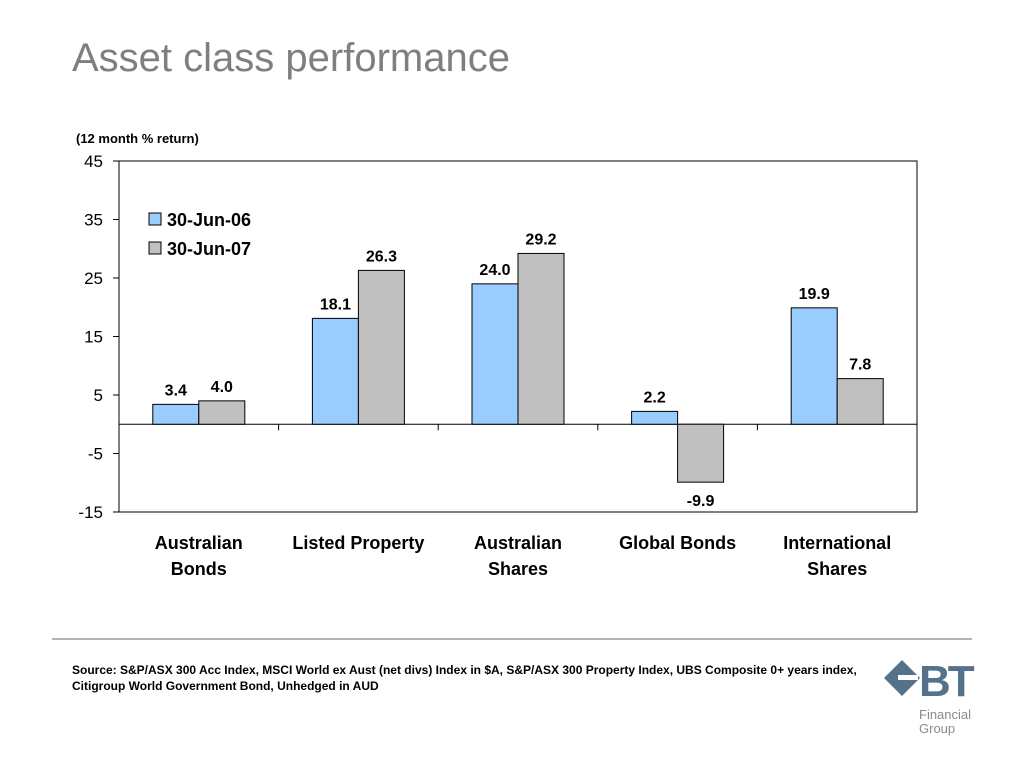 The height and width of the screenshot is (768, 1024). What do you see at coordinates (381, 256) in the screenshot?
I see `data-label: 26.3` at bounding box center [381, 256].